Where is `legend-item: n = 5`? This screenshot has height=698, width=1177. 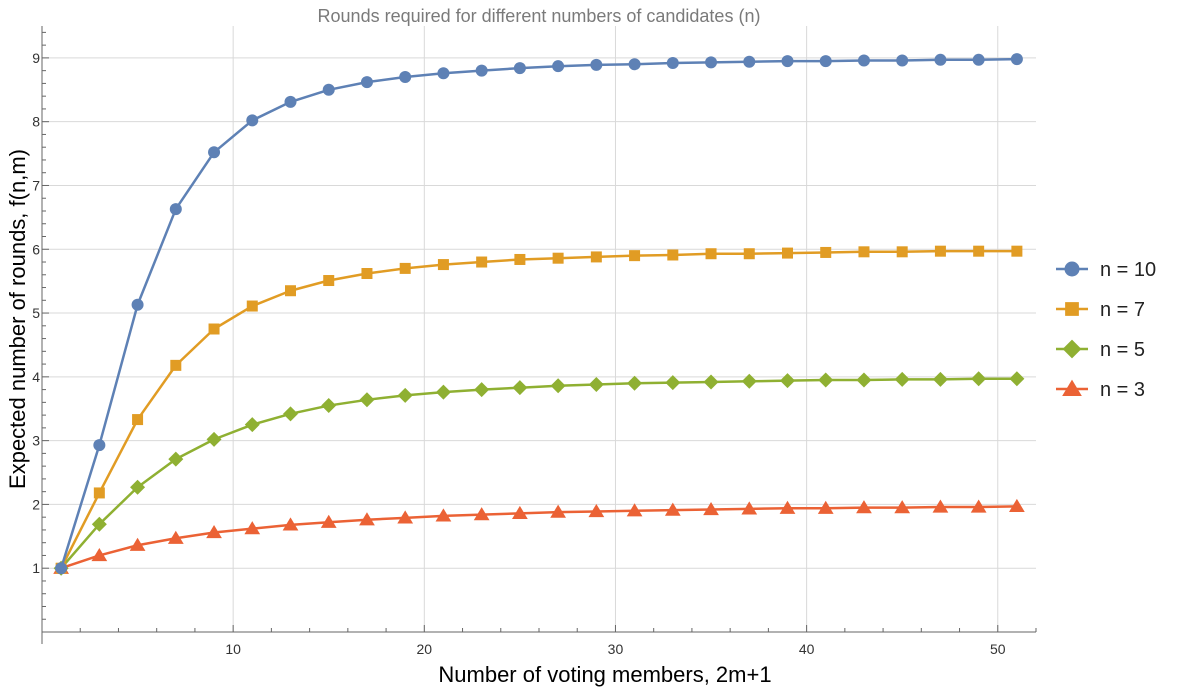 legend-item: n = 5 is located at coordinates (1100, 350).